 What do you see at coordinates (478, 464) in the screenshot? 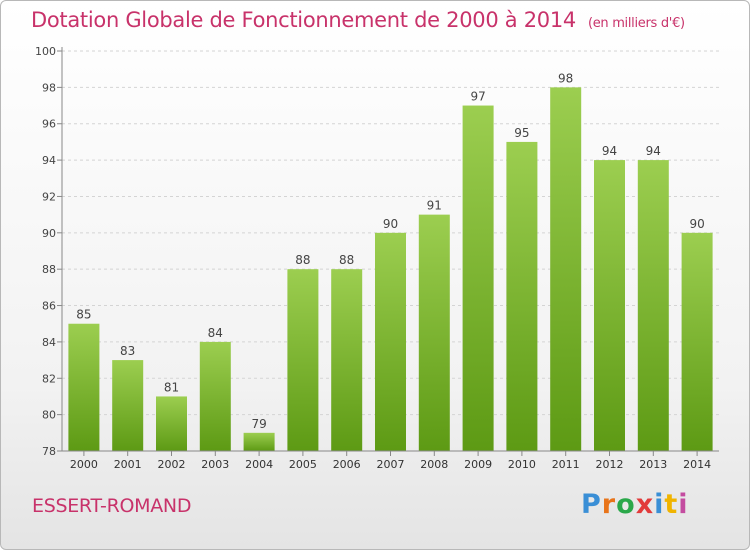
I see `x-tick-label: 2009` at bounding box center [478, 464].